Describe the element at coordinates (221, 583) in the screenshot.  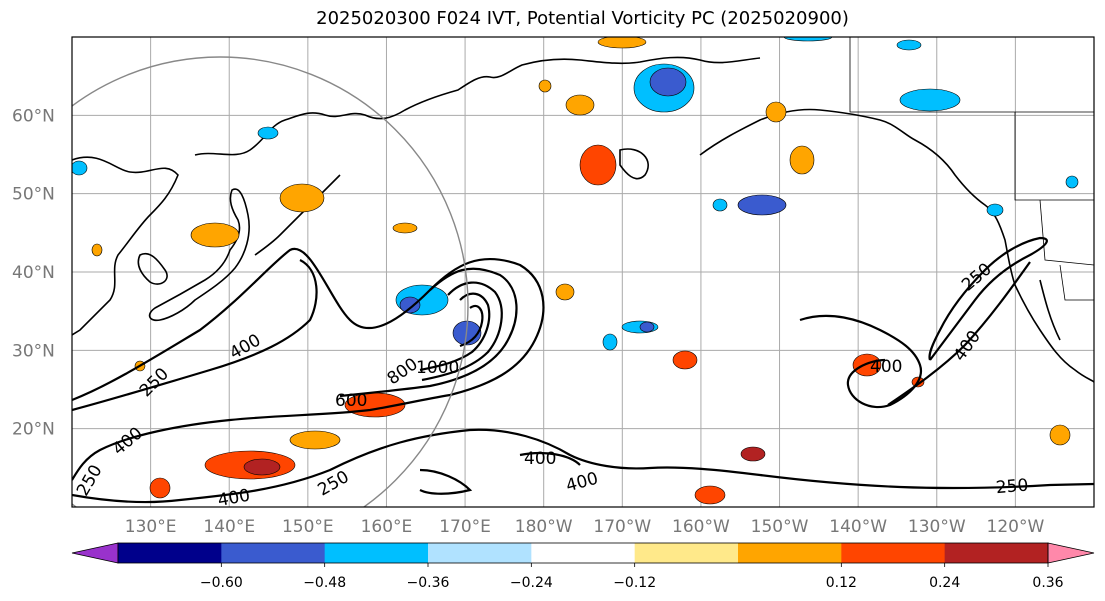
I see `colorbar-tick-label: −0.60` at that location.